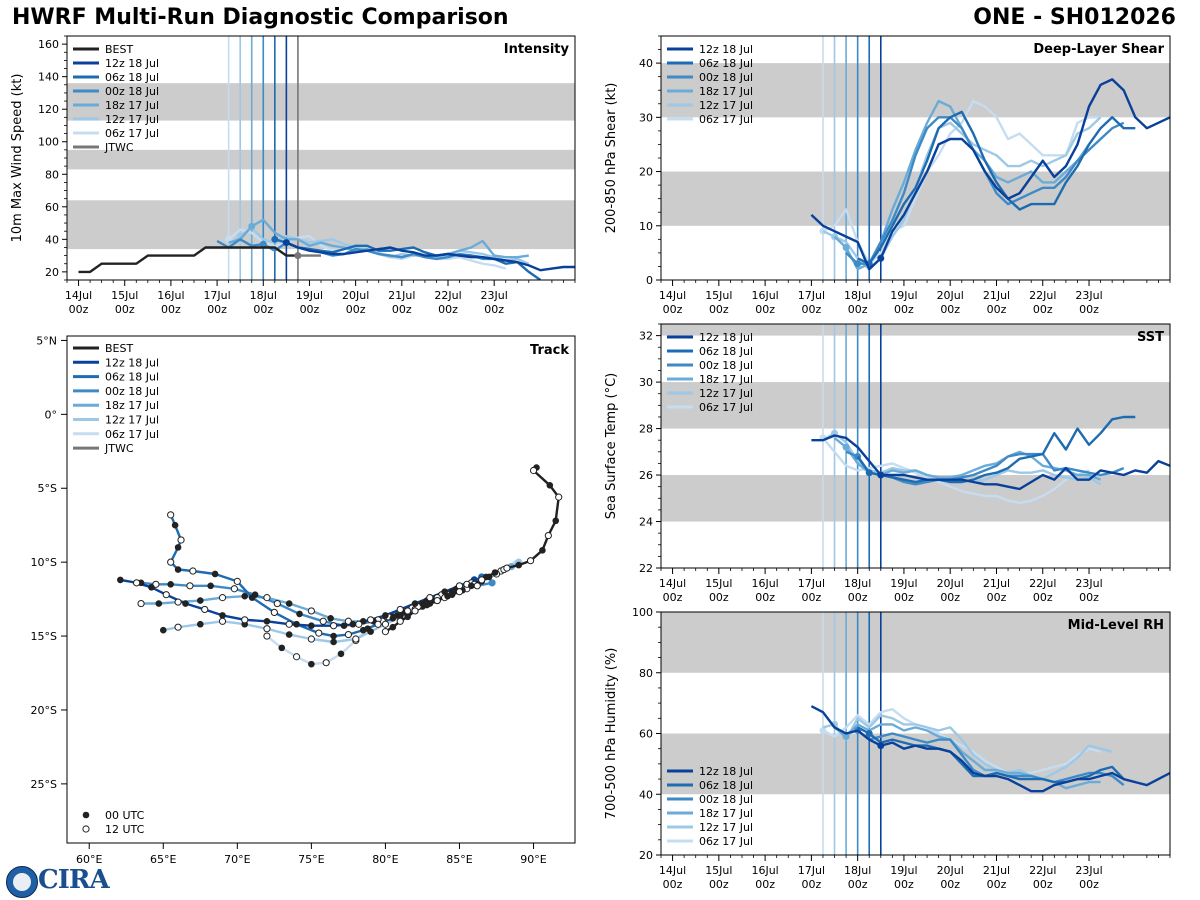 This screenshot has height=900, width=1200. I want to click on sst-xtick-label-day: 22Jul, so click(1042, 583).